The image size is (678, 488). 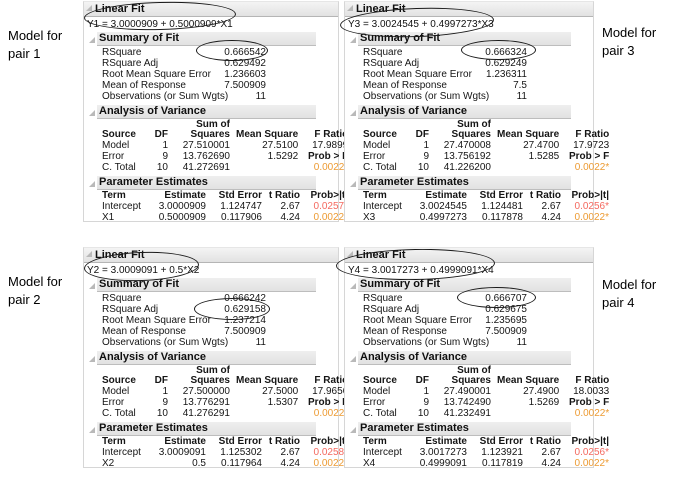 What do you see at coordinates (541, 392) in the screenshot?
I see `cell: 27.4900` at bounding box center [541, 392].